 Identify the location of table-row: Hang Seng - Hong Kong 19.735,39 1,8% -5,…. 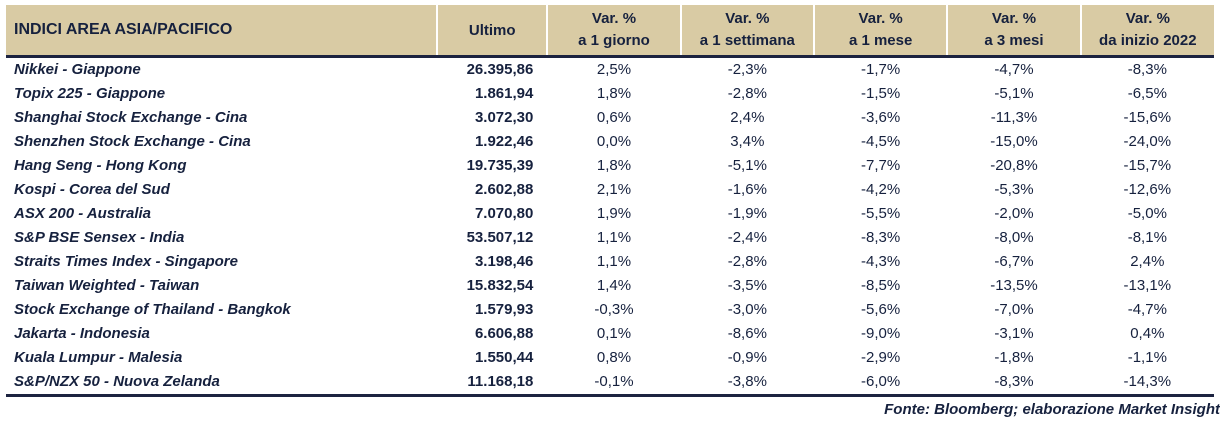
(610, 166).